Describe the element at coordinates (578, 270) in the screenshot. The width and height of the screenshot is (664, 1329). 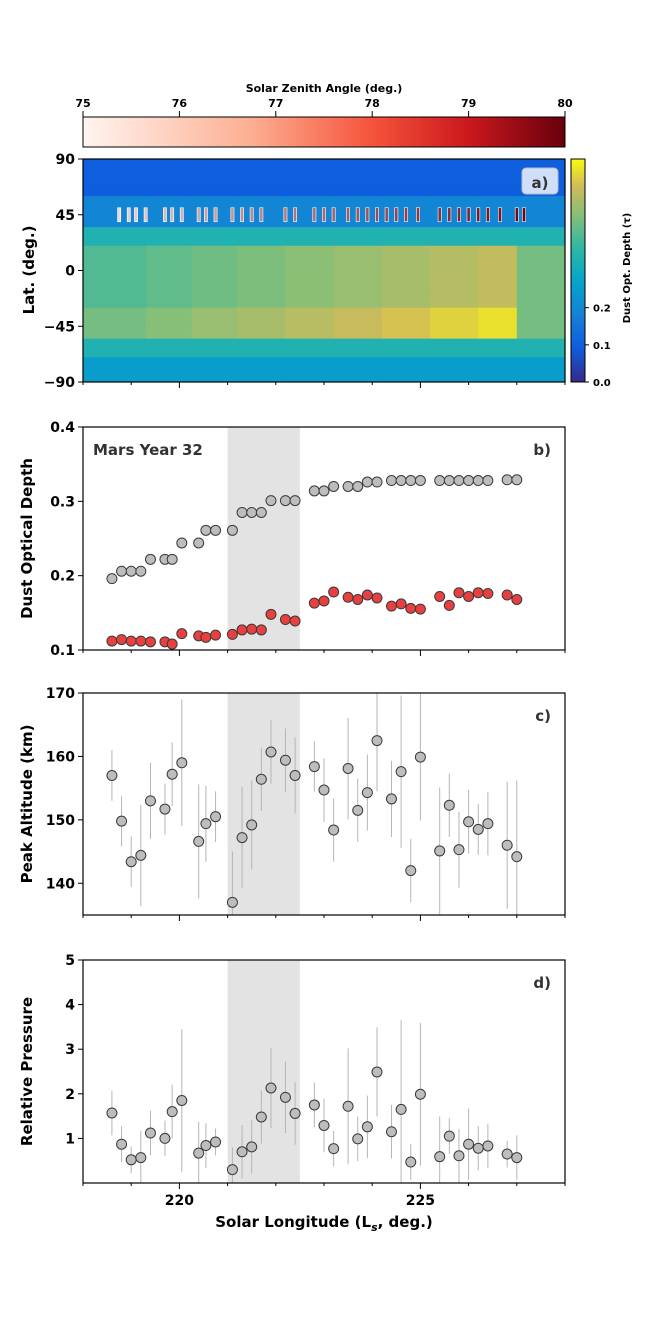
I see `dust-colorbar-gradient` at that location.